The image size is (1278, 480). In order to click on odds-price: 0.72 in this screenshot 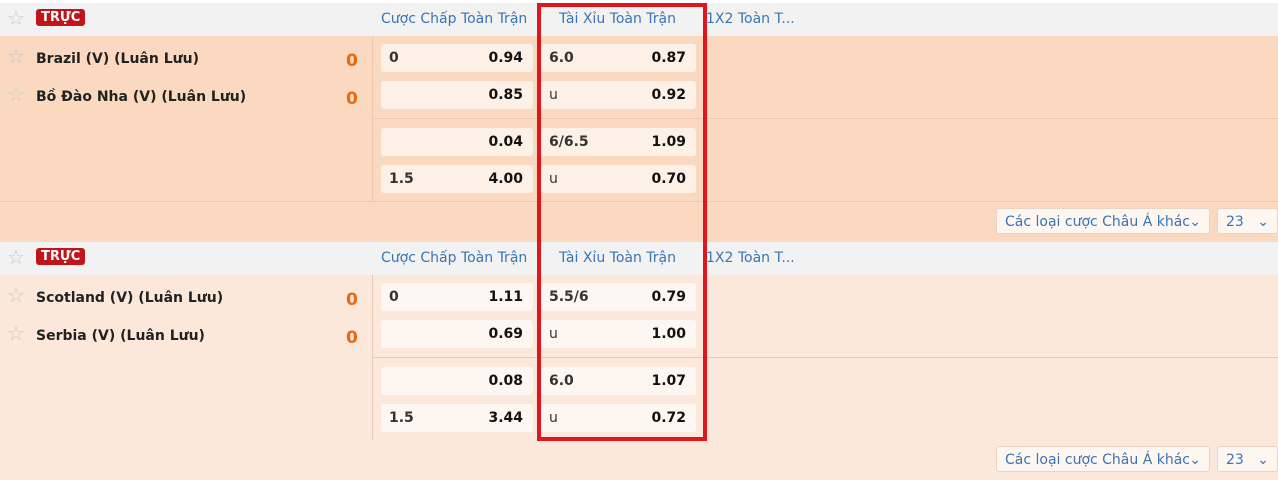, I will do `click(668, 418)`.